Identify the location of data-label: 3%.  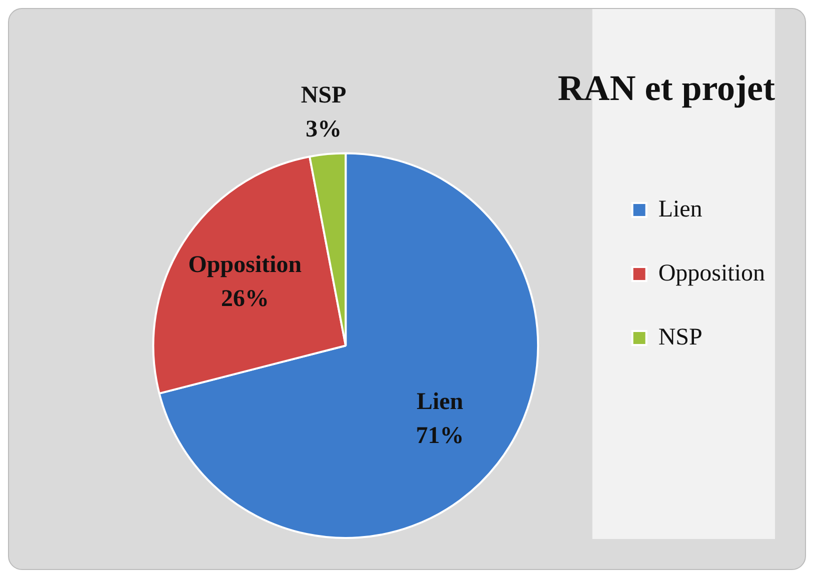
(324, 129).